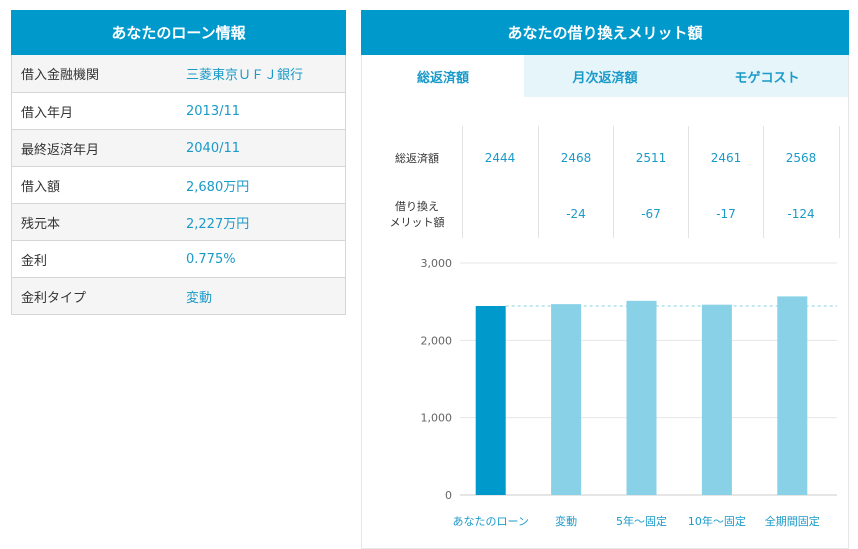  Describe the element at coordinates (245, 75) in the screenshot. I see `info-value: 三菱東京ＵＦＪ銀行` at that location.